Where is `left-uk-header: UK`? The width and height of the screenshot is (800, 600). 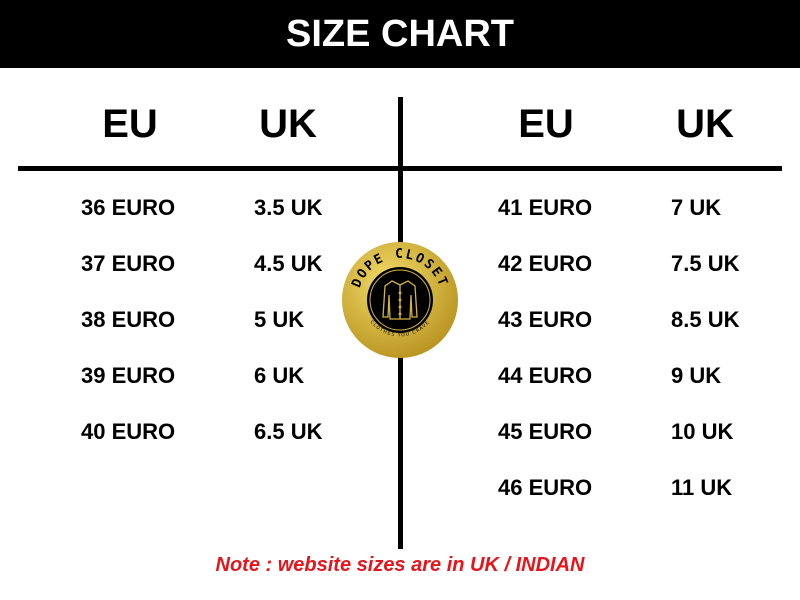 left-uk-header: UK is located at coordinates (288, 124).